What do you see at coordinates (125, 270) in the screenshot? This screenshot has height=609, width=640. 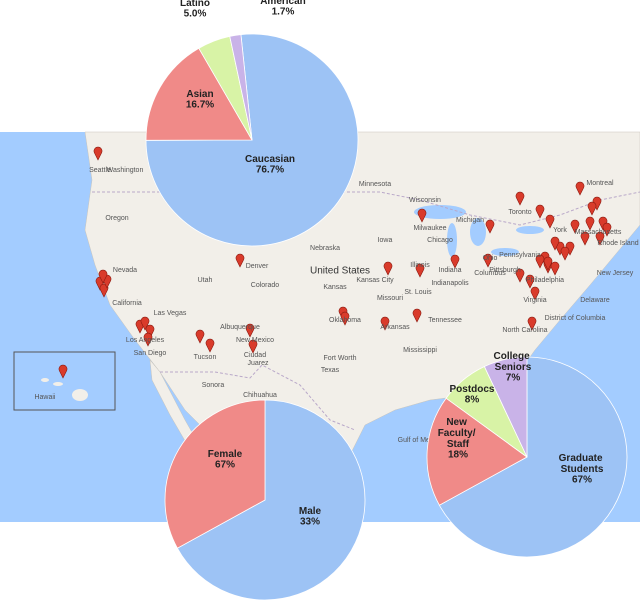 I see `map-label: Nevada` at bounding box center [125, 270].